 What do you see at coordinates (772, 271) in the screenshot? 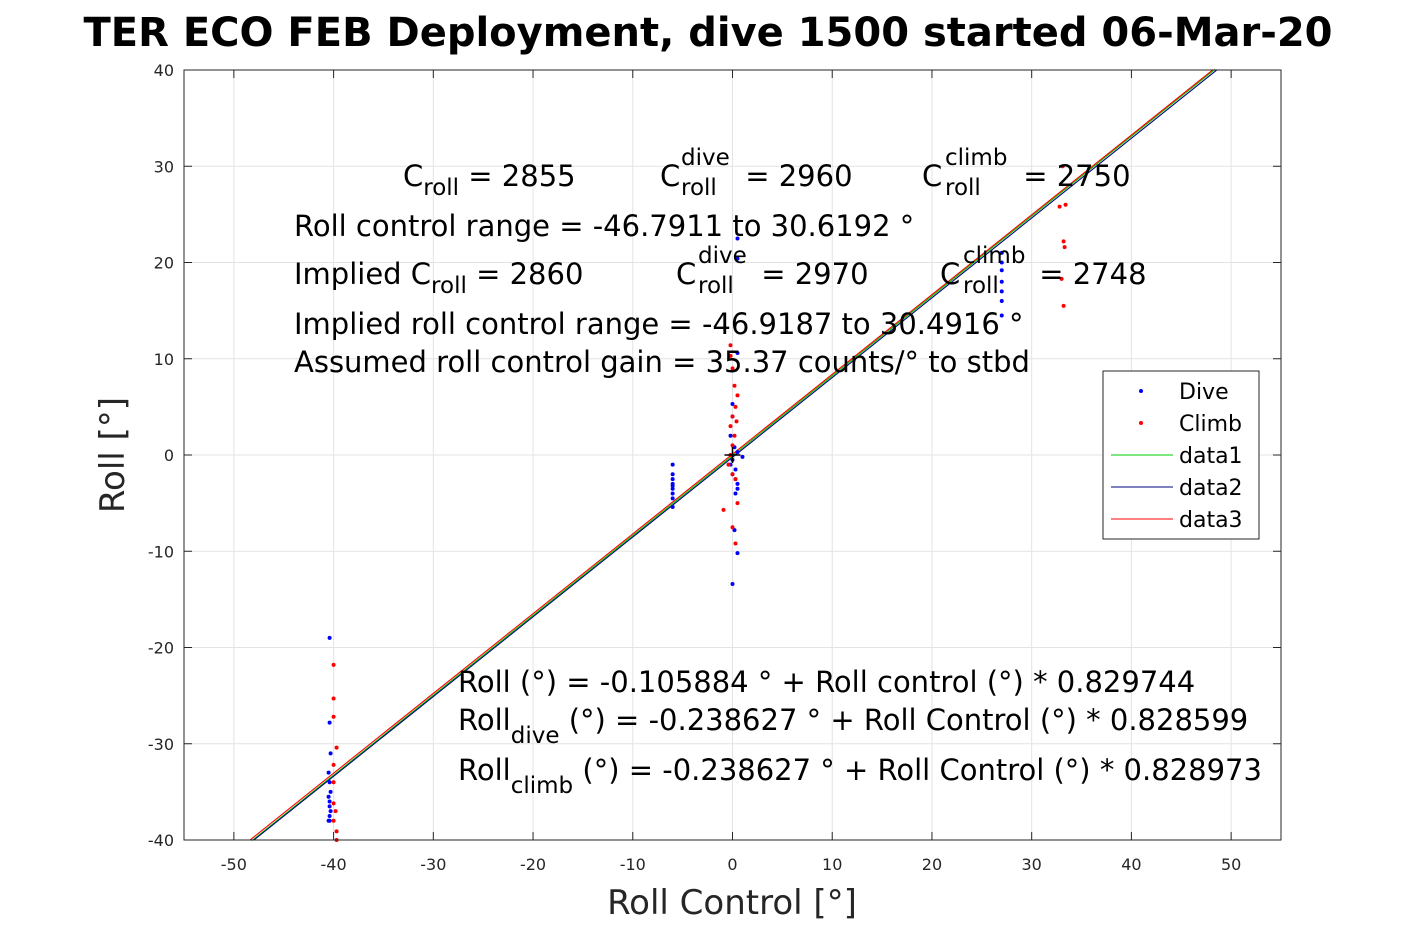
I see `implied-croll-dive-text: Crolldive = 2970` at bounding box center [772, 271].